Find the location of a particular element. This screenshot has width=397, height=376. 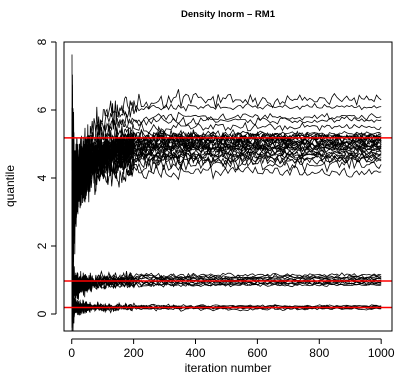

x-tick-label: 800 is located at coordinates (319, 353).